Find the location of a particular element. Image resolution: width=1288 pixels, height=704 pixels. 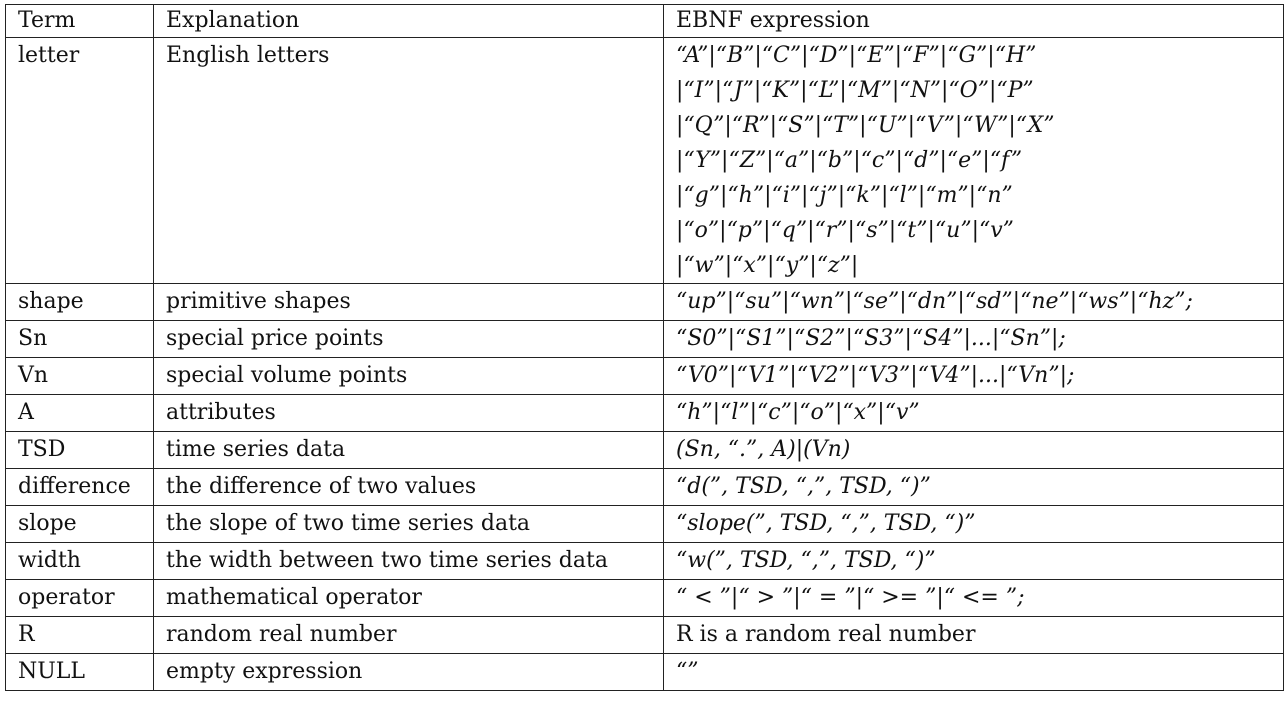

expression-line: |“Y”|“Z”|“a”|“b”|“c”|“d”|“e”|“f” is located at coordinates (849, 160).